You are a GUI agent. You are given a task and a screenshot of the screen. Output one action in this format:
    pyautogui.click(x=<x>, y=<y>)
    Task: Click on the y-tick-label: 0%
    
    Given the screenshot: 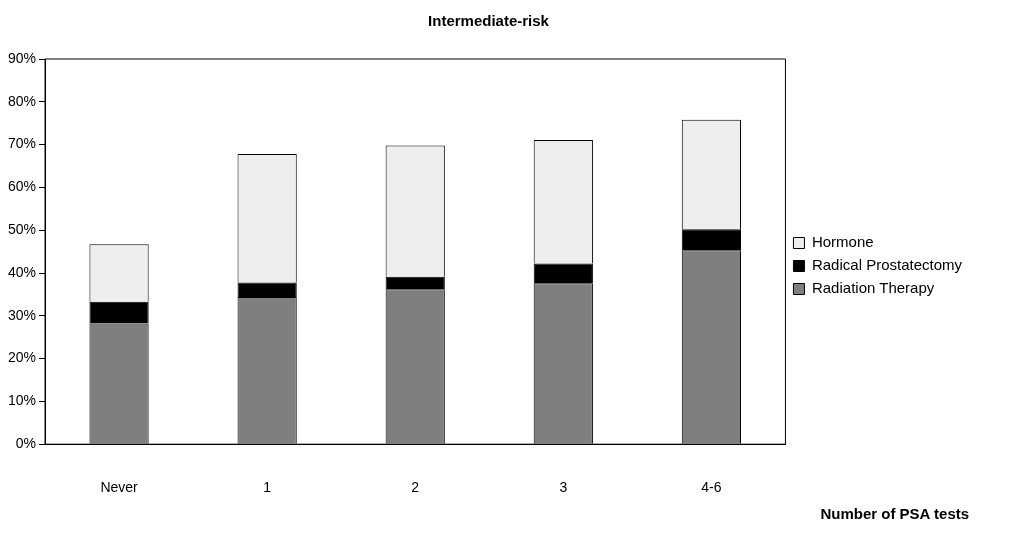 What is the action you would take?
    pyautogui.click(x=26, y=443)
    